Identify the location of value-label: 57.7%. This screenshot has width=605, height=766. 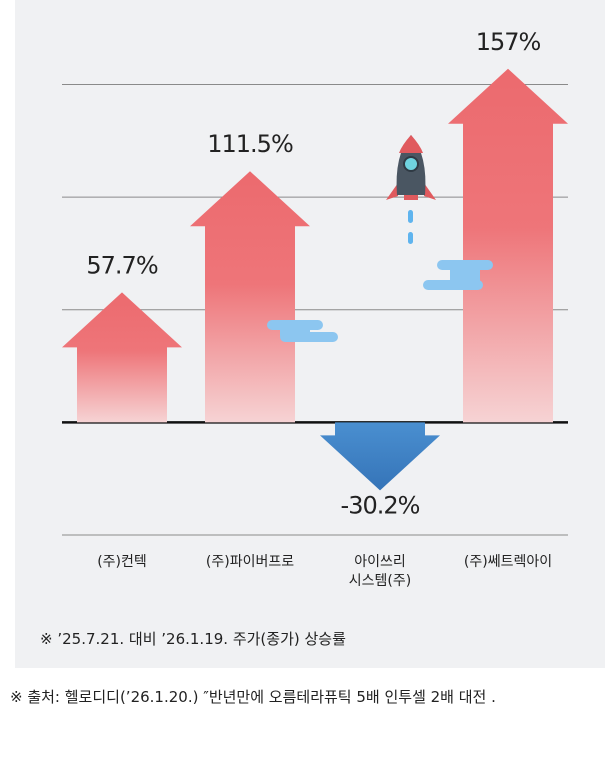
(121, 265).